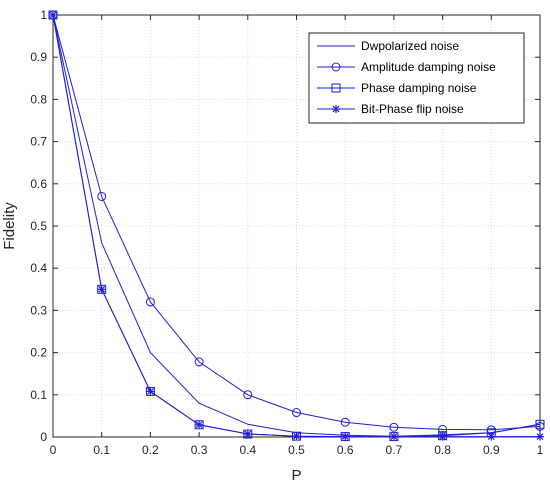 This screenshot has width=550, height=494. I want to click on legend-label: Phase damping noise, so click(419, 88).